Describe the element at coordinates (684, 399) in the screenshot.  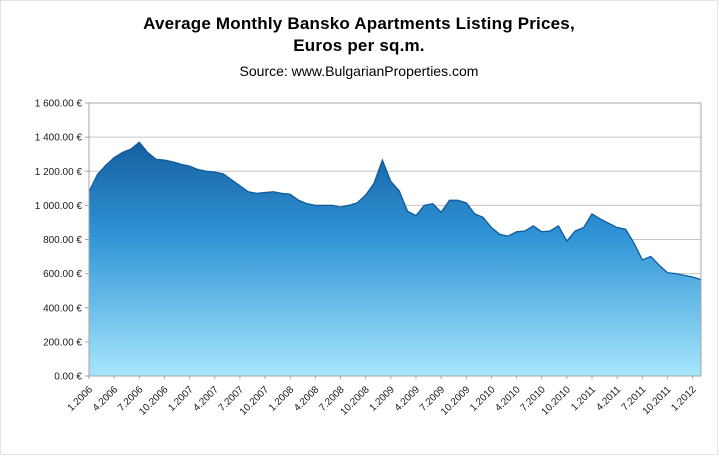
I see `x-tick-label: 1.2012` at that location.